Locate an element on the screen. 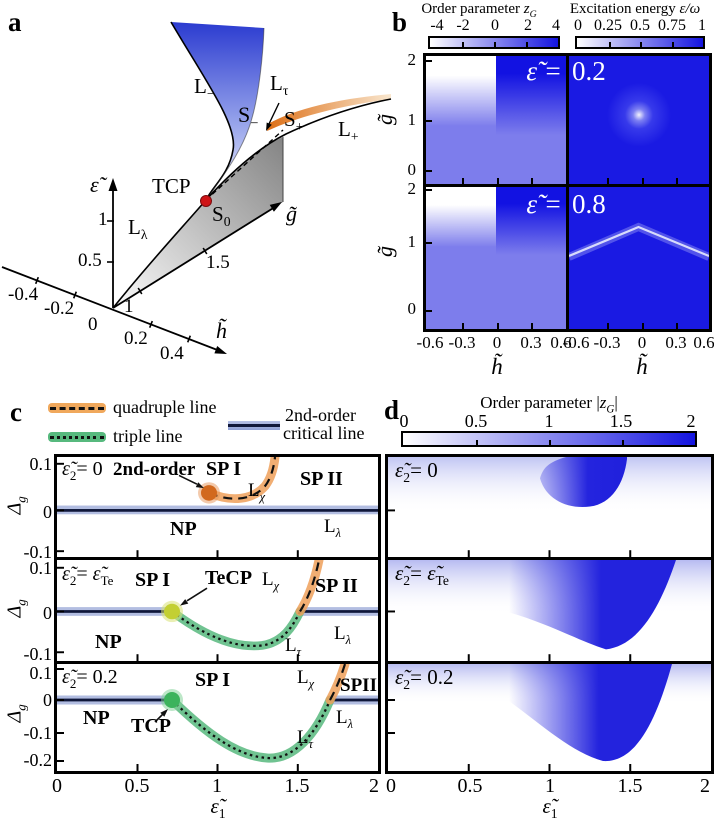 The width and height of the screenshot is (714, 821). c2-ytick: 0 is located at coordinates (47, 613).